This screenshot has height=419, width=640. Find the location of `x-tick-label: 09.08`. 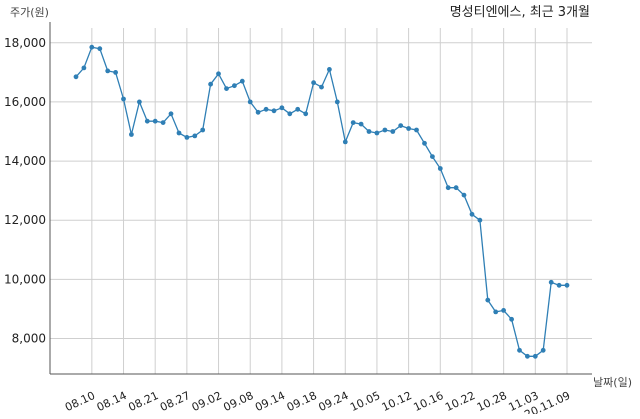

x-tick-label: 09.08 is located at coordinates (238, 401).